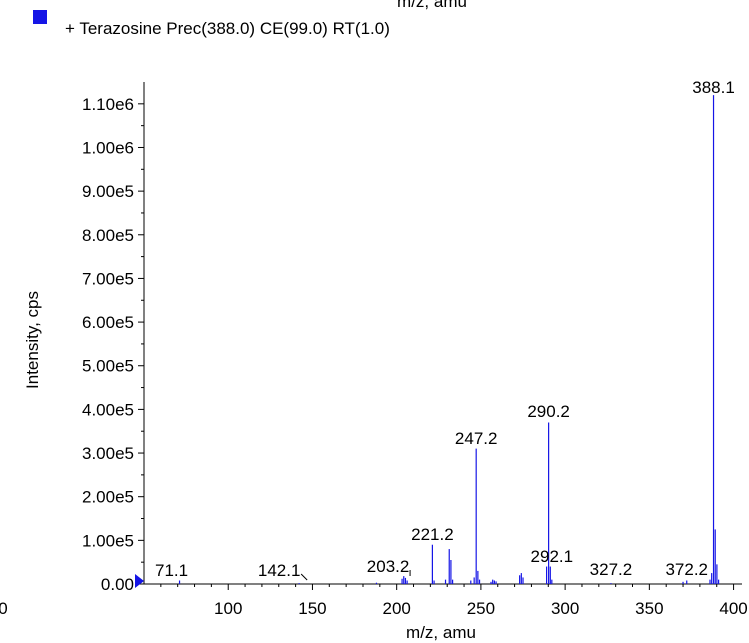 Image resolution: width=749 pixels, height=643 pixels. Describe the element at coordinates (228, 608) in the screenshot. I see `x-tick-label: 100` at that location.